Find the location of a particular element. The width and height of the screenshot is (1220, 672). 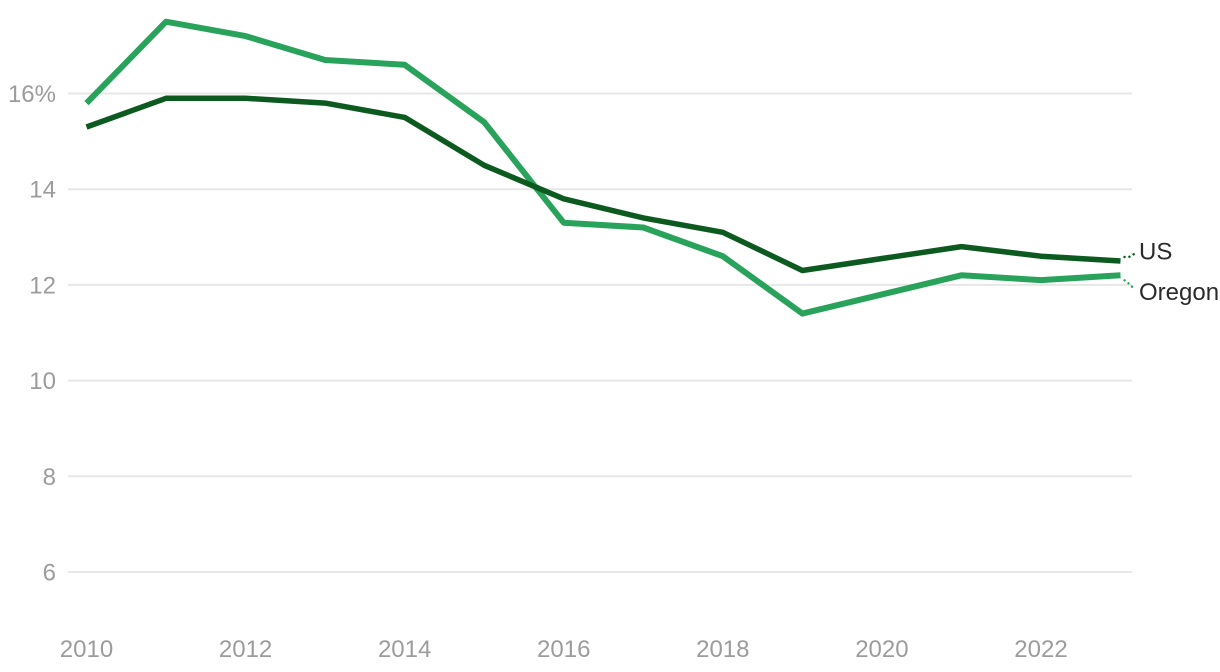

x-axis-tick-label: 2016 is located at coordinates (563, 649).